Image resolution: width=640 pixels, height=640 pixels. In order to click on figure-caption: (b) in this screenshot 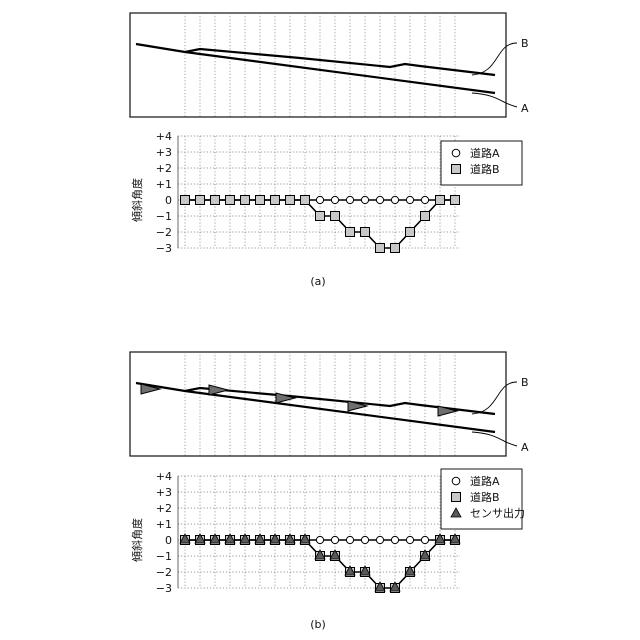, I will do `click(318, 624)`.